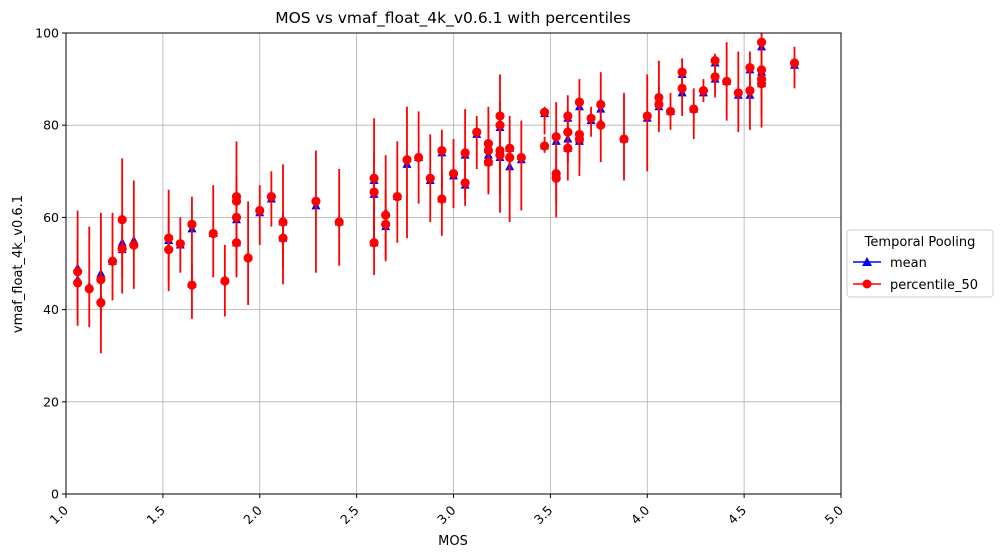  I want to click on legend-title: Temporal Pooling, so click(920, 242).